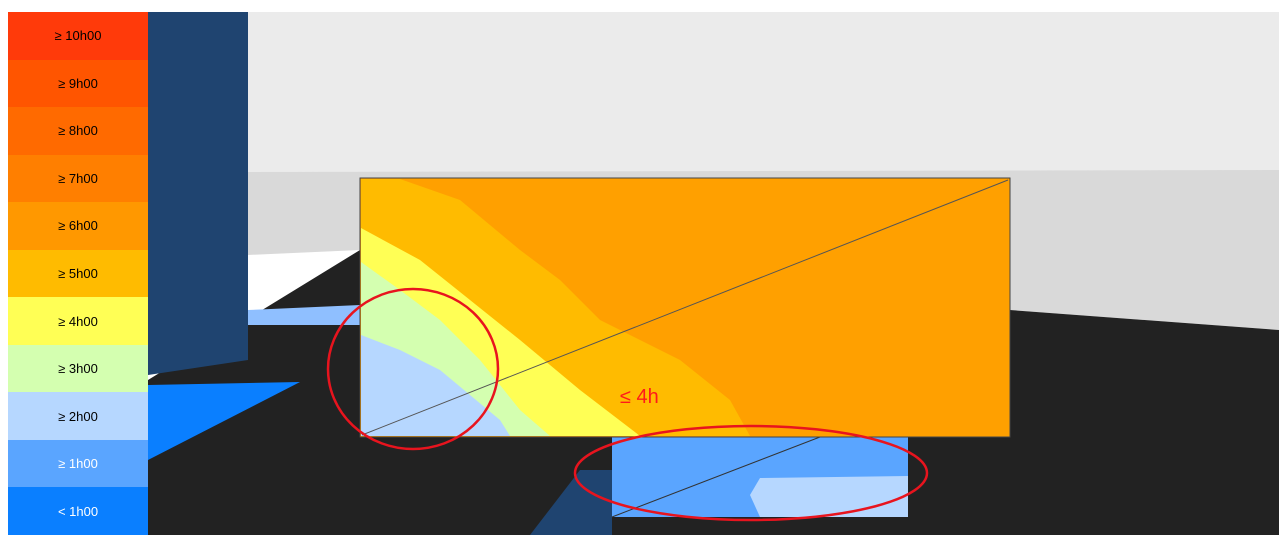 This screenshot has width=1279, height=535. I want to click on legend-item: ≥ 2h00, so click(78, 416).